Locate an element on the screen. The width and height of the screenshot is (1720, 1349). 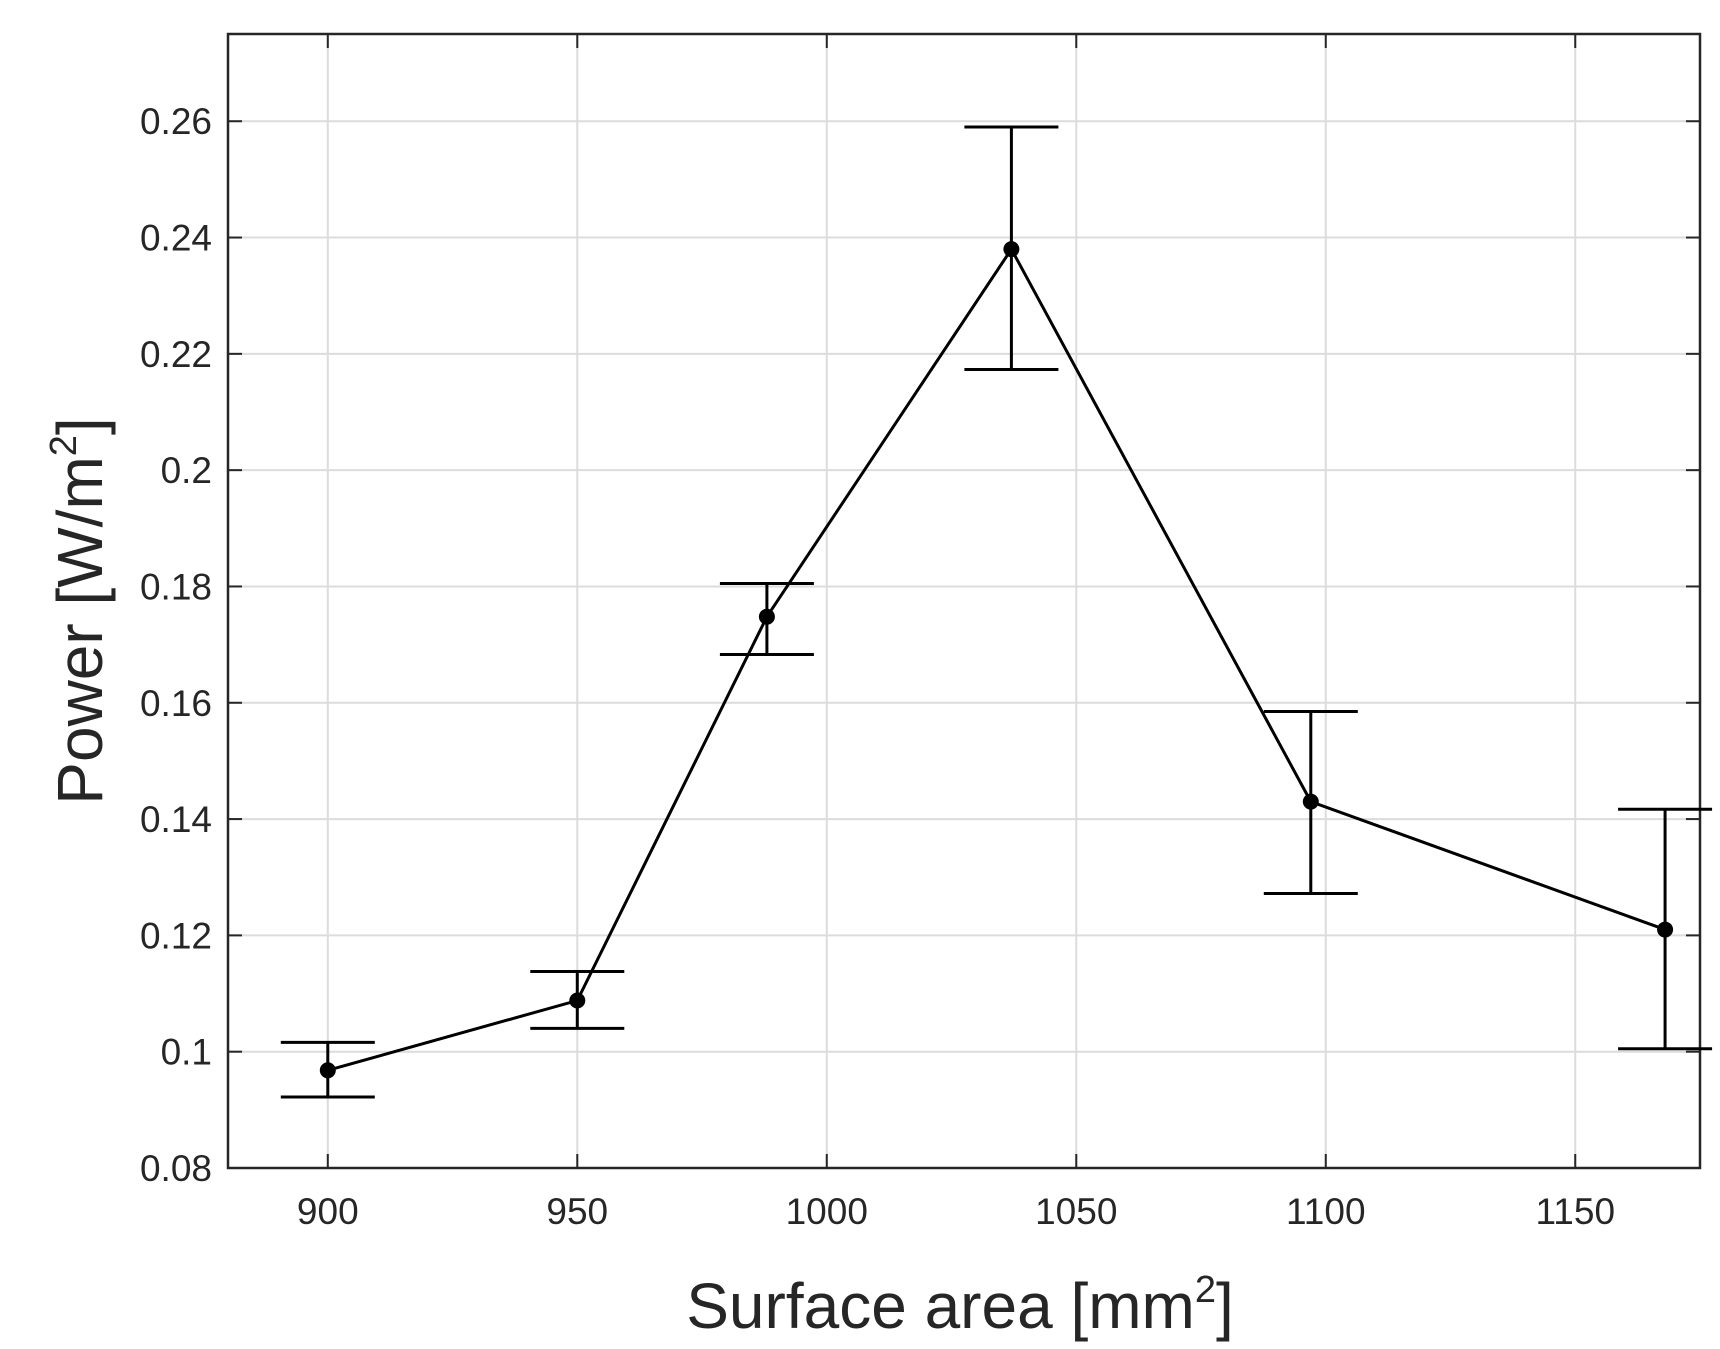
x-axis-title-superscript: 2 is located at coordinates (1205, 1290).